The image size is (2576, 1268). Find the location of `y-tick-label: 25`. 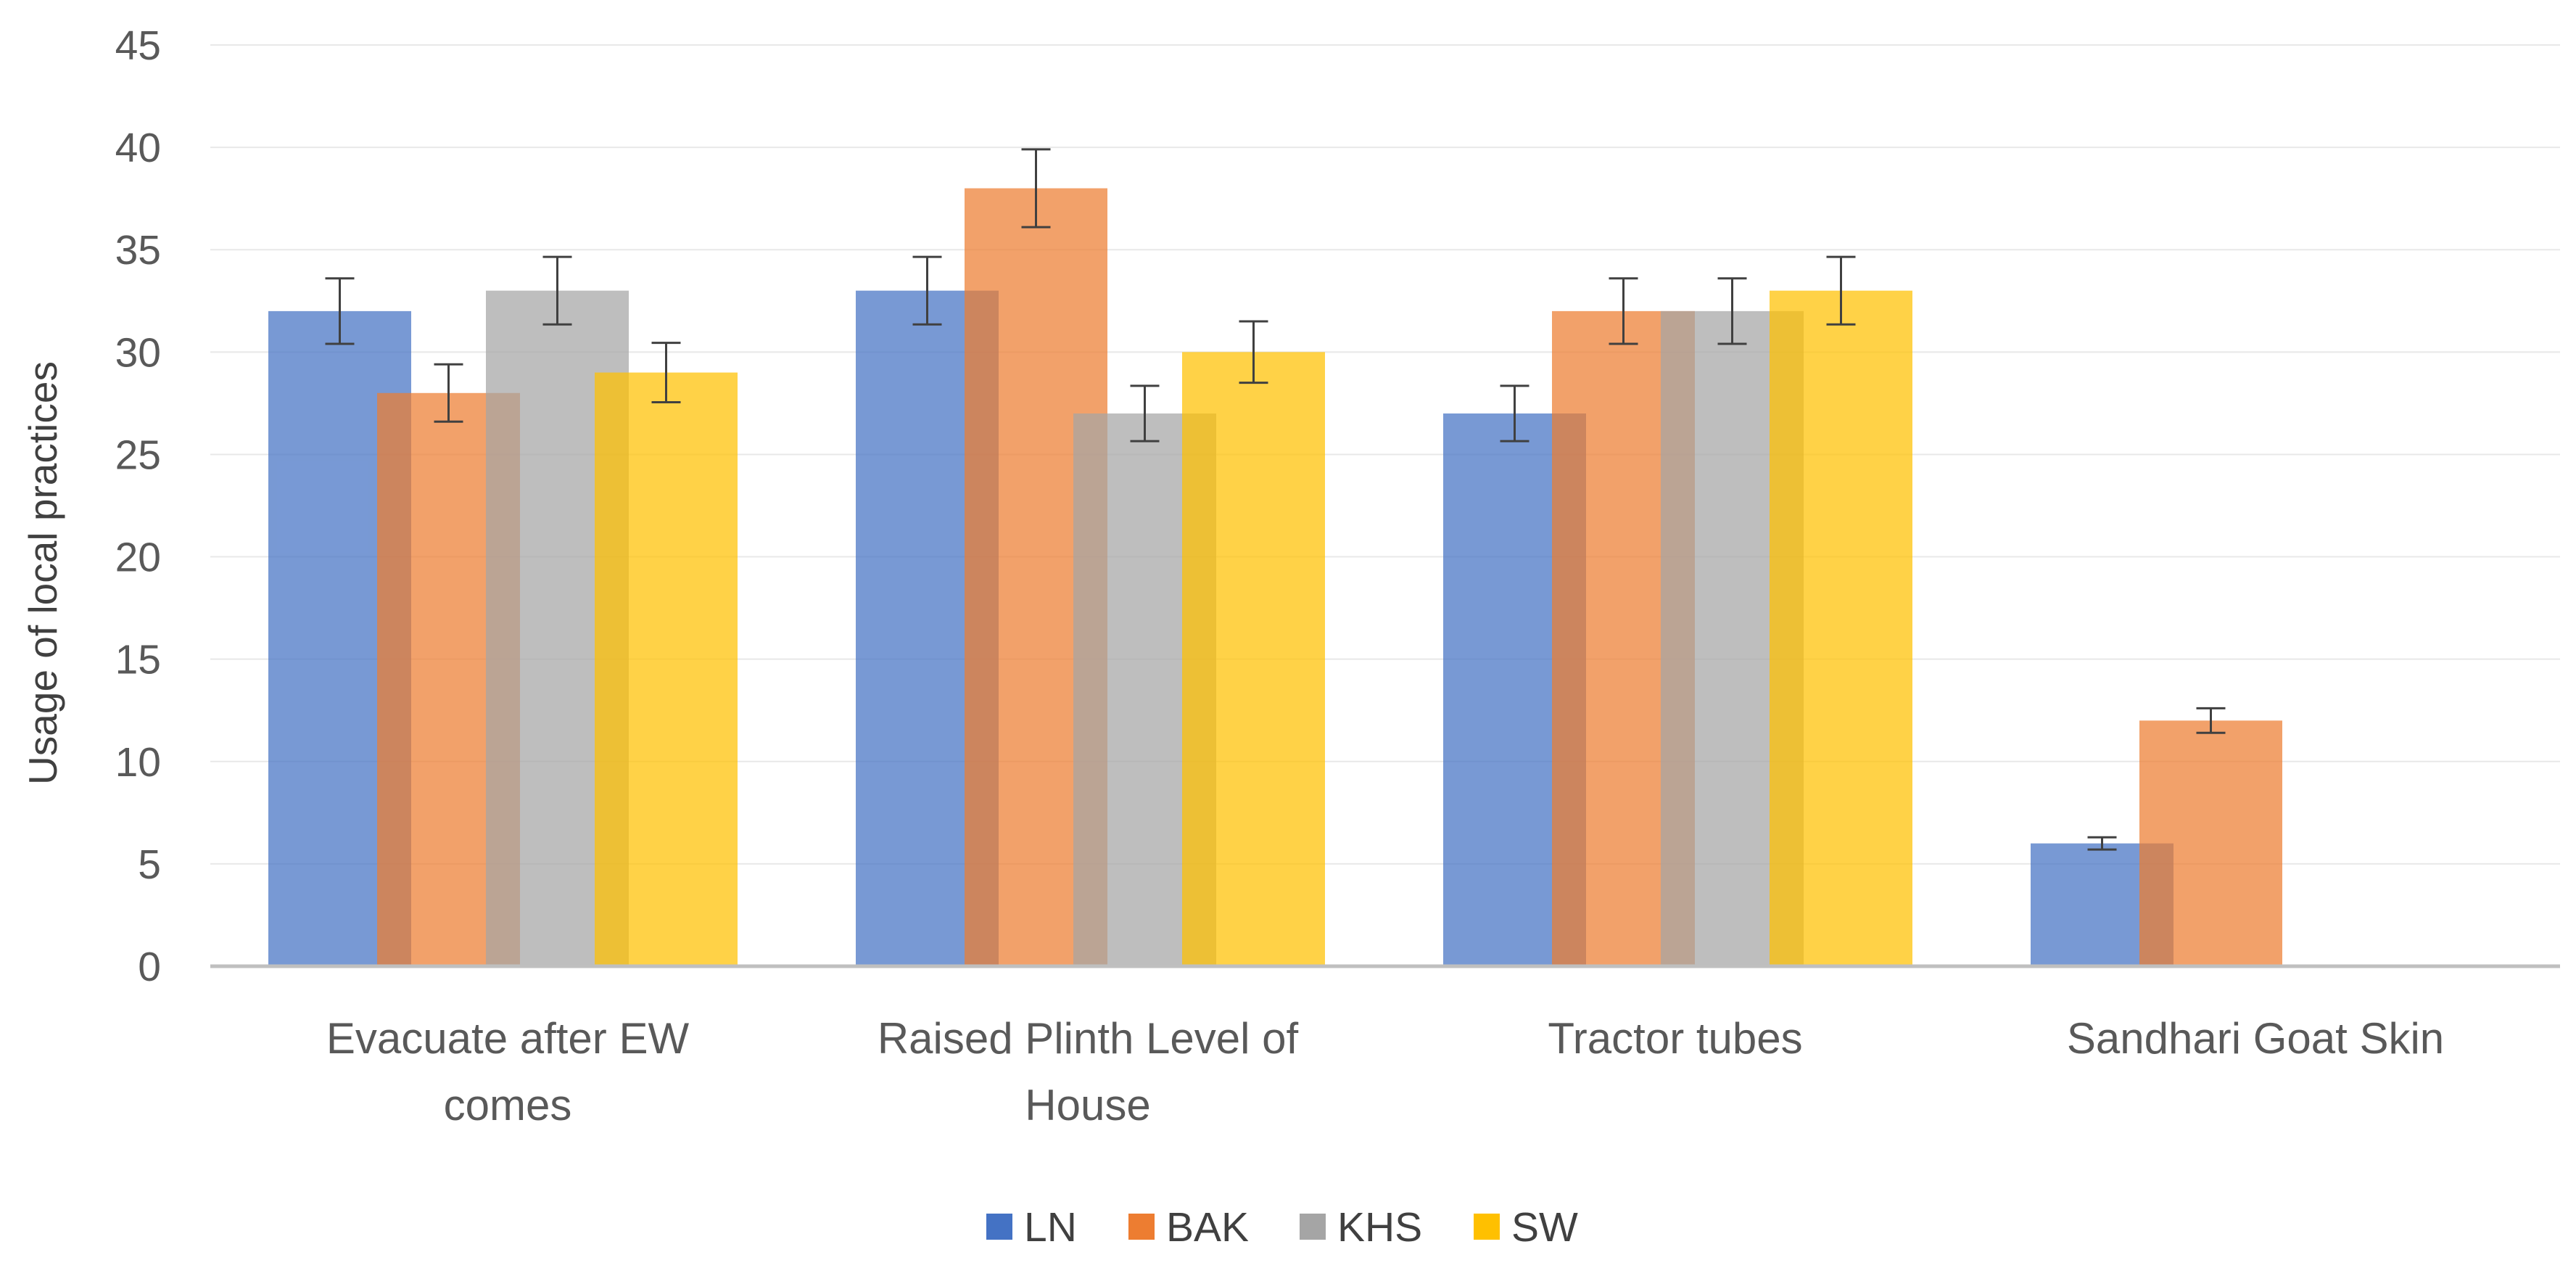

y-tick-label: 25 is located at coordinates (138, 455).